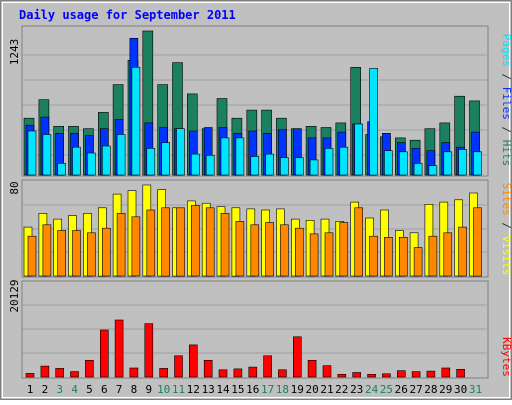 The width and height of the screenshot is (512, 405). I want to click on x-tick-label-day-19: 19, so click(297, 389).